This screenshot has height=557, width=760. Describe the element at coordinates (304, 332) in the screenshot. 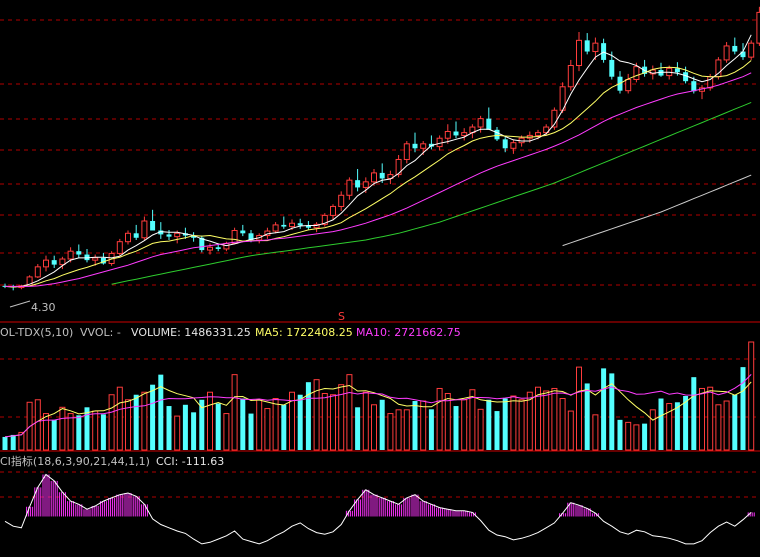

I see `ma5-value-label: MA5: 1722408.25` at that location.